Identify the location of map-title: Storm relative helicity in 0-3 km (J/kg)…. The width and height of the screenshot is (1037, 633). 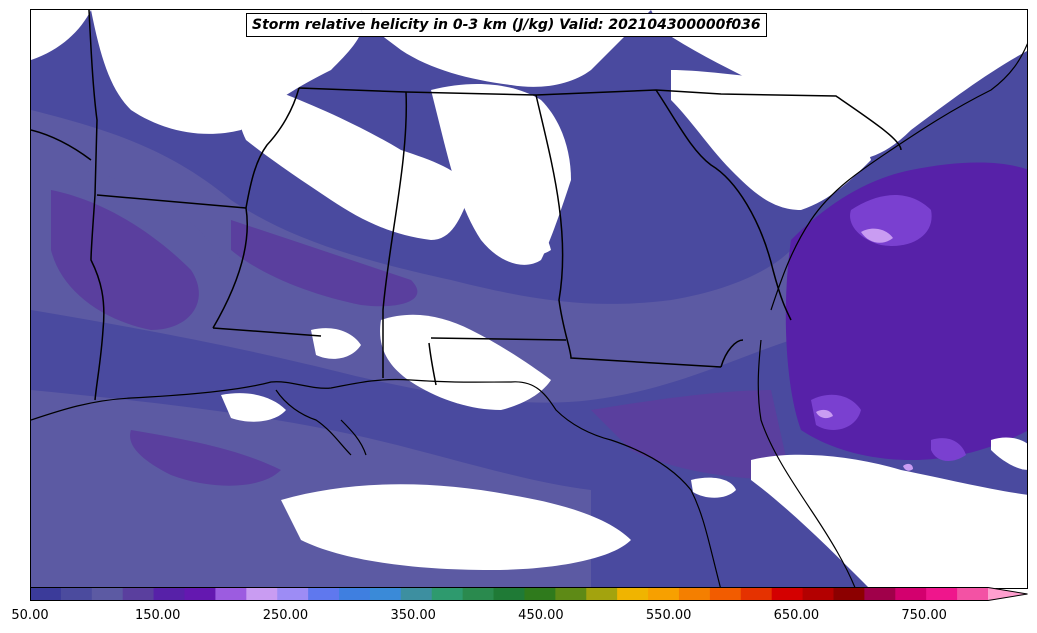
(506, 25).